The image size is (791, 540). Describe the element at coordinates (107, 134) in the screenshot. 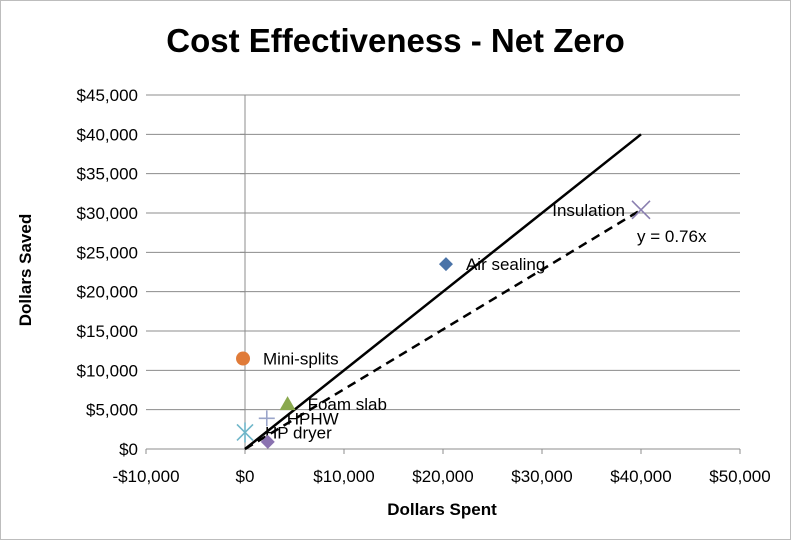

I see `y-tick-label: $40,000` at that location.